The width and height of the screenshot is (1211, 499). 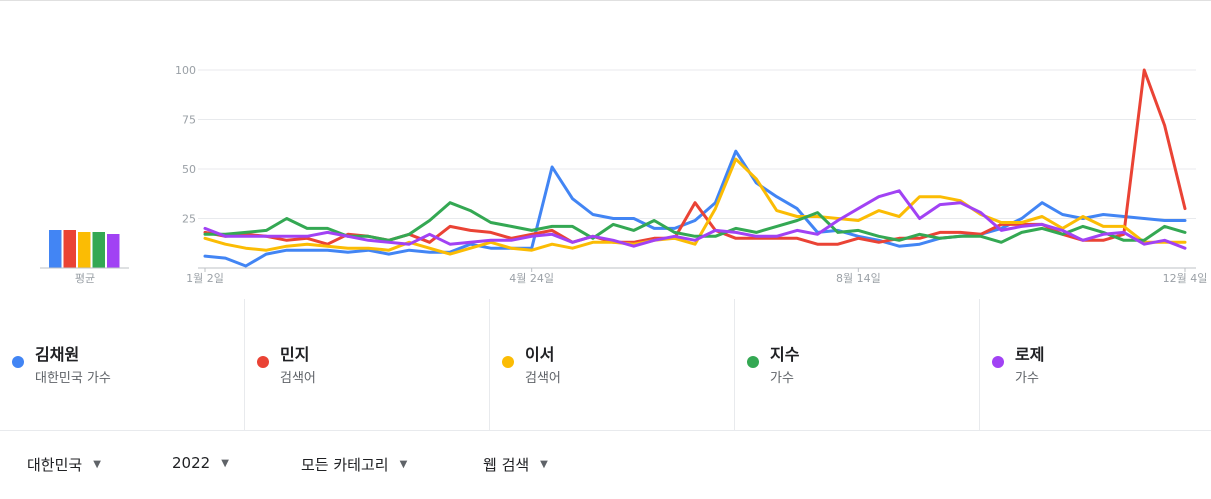 What do you see at coordinates (367, 364) in the screenshot?
I see `legend-item-minji: 민지 검색어` at bounding box center [367, 364].